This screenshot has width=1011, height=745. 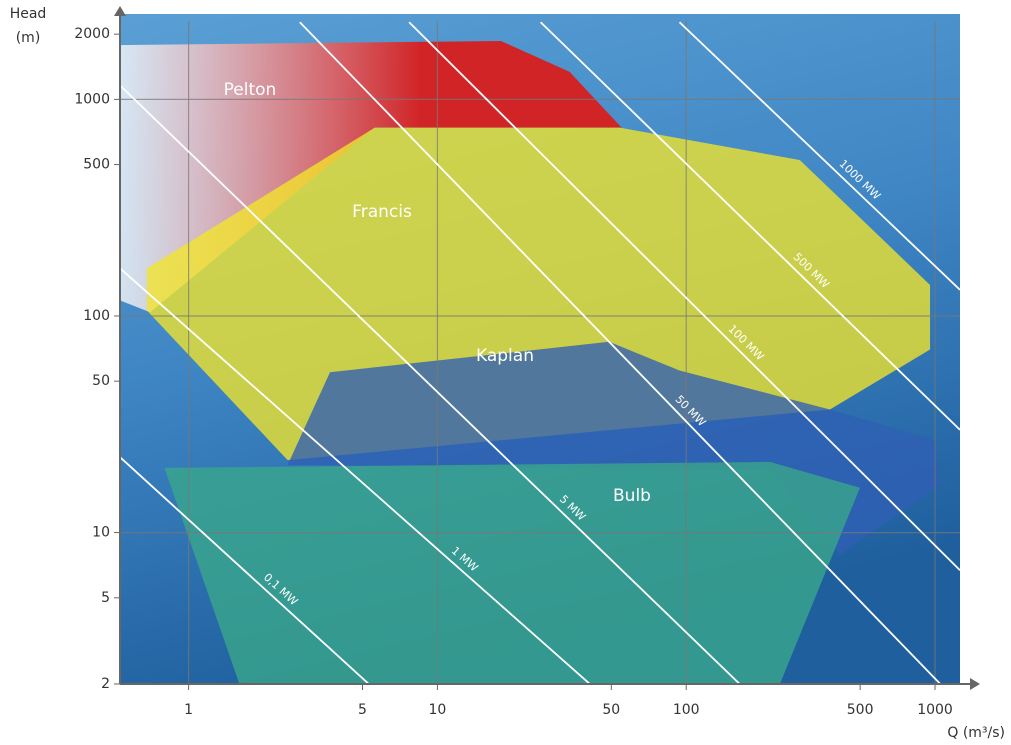 What do you see at coordinates (96, 165) in the screenshot?
I see `y-tick-label: 500` at bounding box center [96, 165].